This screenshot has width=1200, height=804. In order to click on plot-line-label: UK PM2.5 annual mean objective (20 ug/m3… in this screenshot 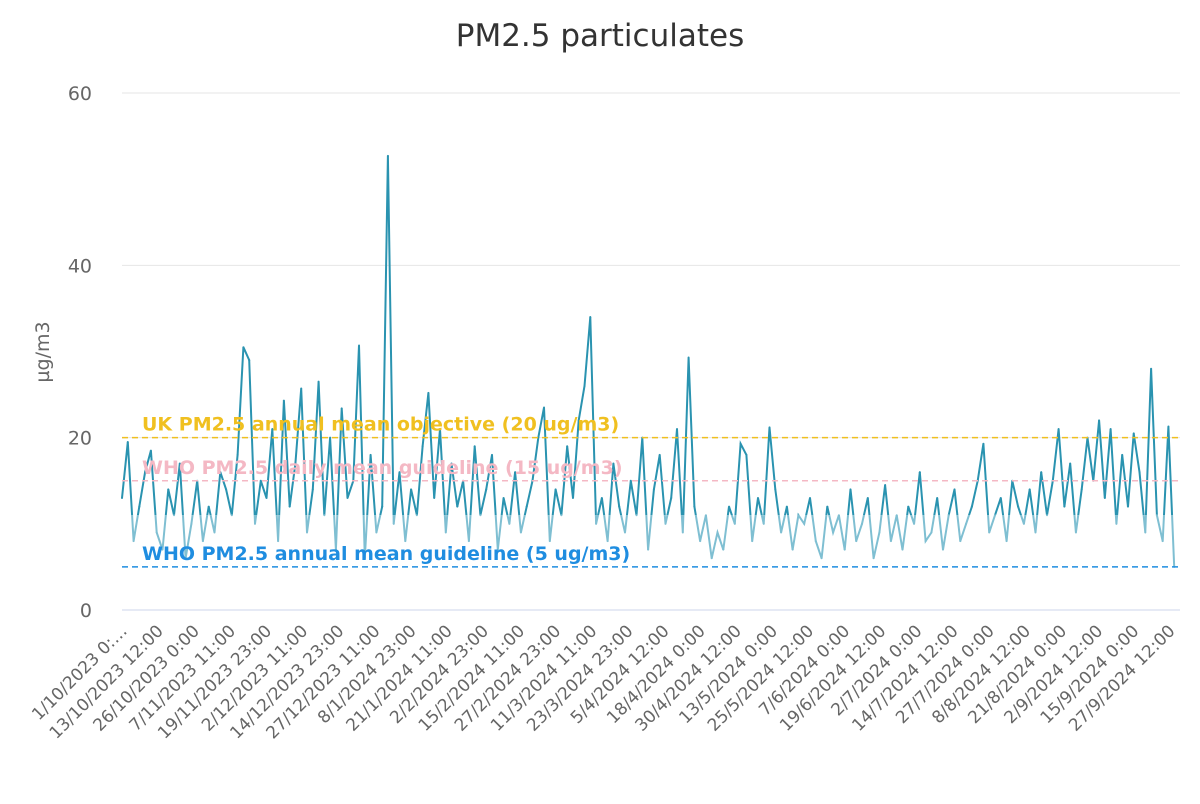, I will do `click(380, 425)`.